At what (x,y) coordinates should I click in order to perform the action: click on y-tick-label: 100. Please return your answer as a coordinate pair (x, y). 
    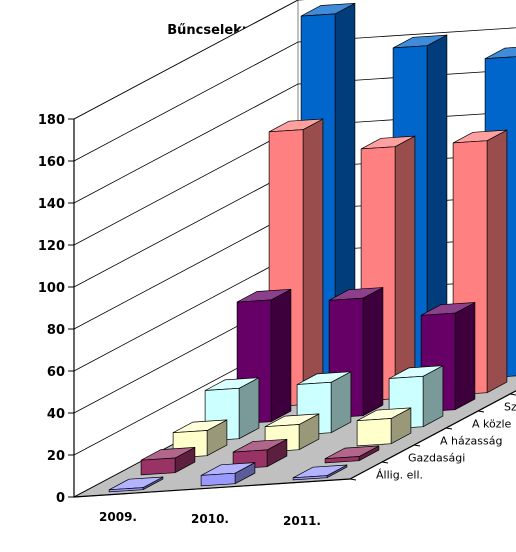
    Looking at the image, I should click on (51, 288).